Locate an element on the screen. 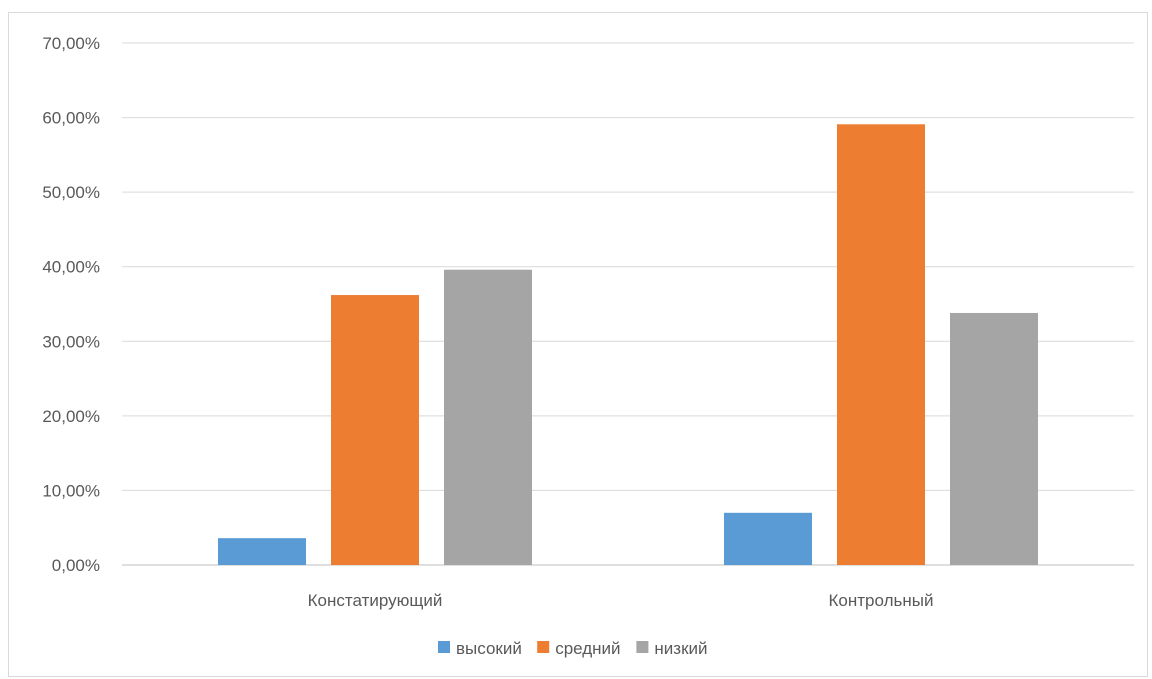  bar-низкий-1 is located at coordinates (994, 438).